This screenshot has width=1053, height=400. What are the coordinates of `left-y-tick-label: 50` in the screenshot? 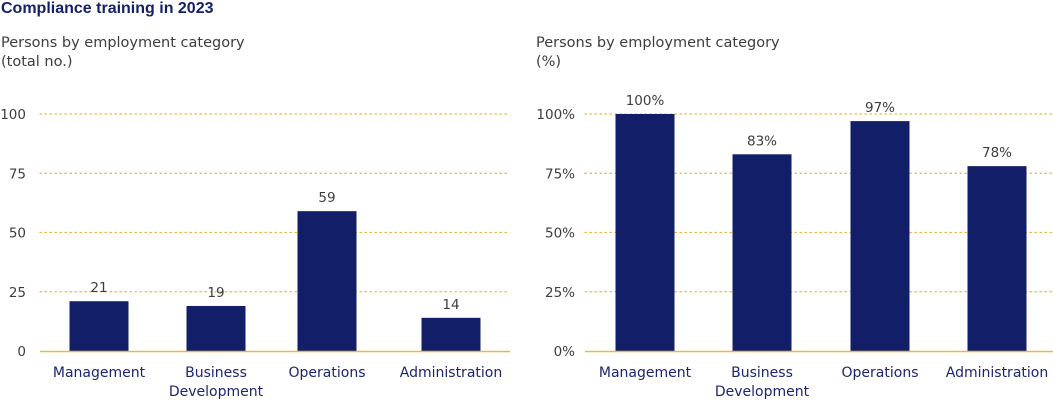 It's located at (17, 234).